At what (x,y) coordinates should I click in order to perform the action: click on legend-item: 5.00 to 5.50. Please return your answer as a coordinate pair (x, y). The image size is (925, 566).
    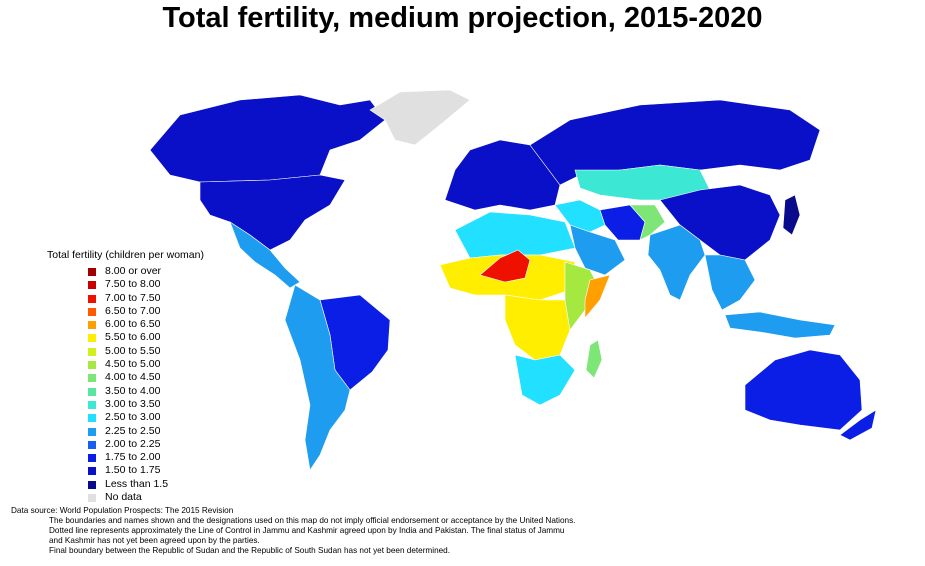
    Looking at the image, I should click on (125, 351).